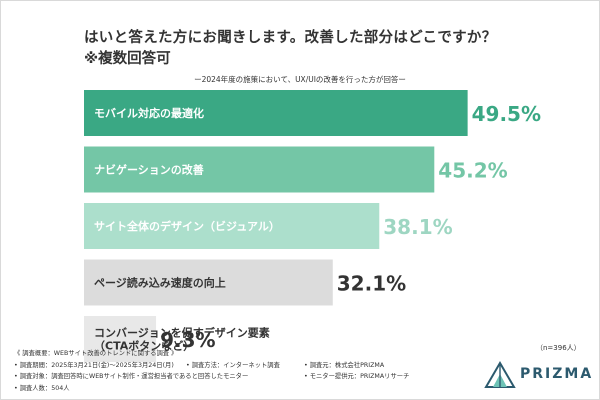 This screenshot has height=400, width=600. What do you see at coordinates (160, 283) in the screenshot?
I see `bar-category-label: ページ読み込み速度の向上` at bounding box center [160, 283].